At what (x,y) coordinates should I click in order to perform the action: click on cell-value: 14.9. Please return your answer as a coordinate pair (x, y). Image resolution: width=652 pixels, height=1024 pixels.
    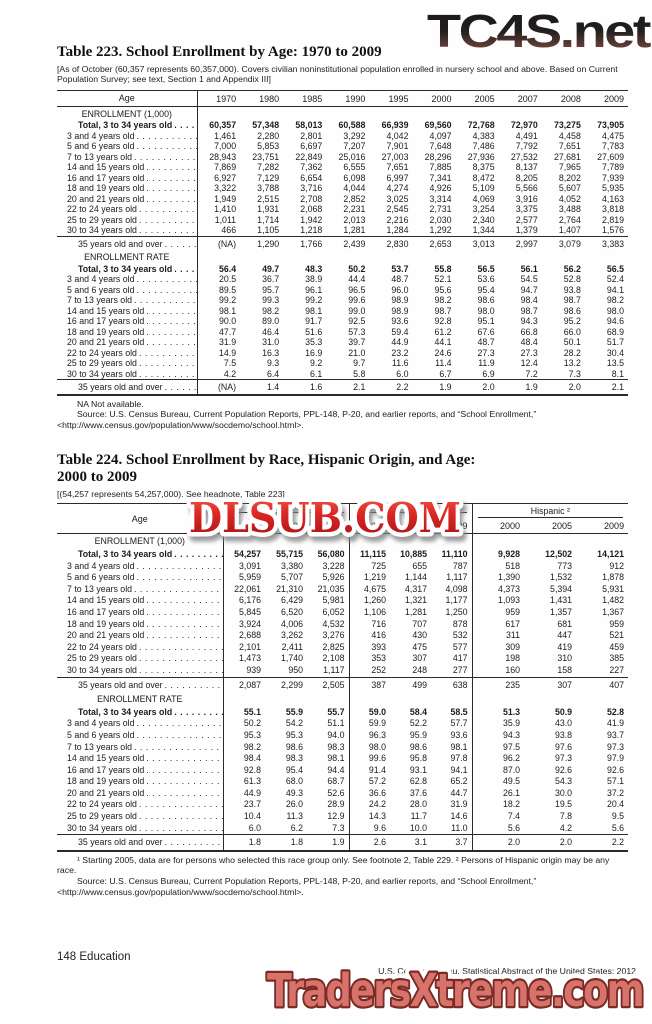
    Looking at the image, I should click on (218, 353).